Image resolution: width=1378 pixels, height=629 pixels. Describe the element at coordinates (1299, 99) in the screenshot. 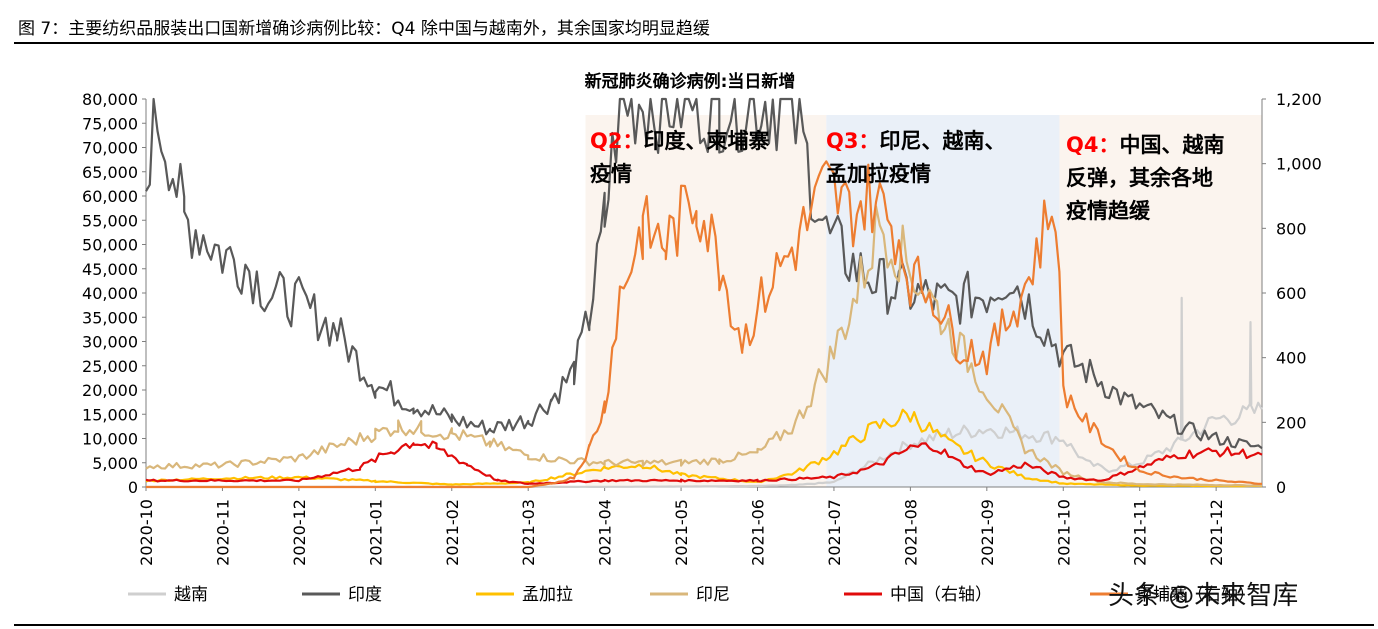

I see `right-tick-label: 1,200` at that location.